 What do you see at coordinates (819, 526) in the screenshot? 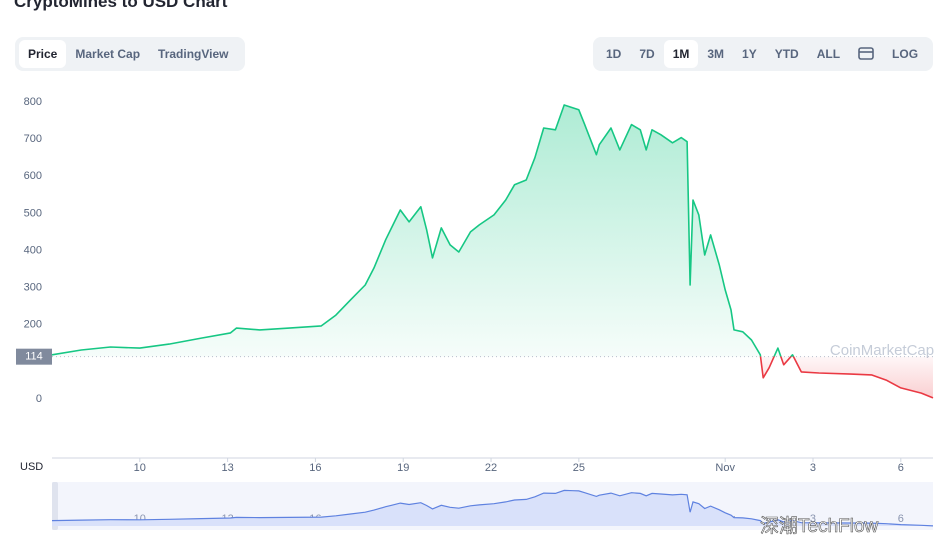
I see `overlay-watermark: 深潮TechFlow` at bounding box center [819, 526].